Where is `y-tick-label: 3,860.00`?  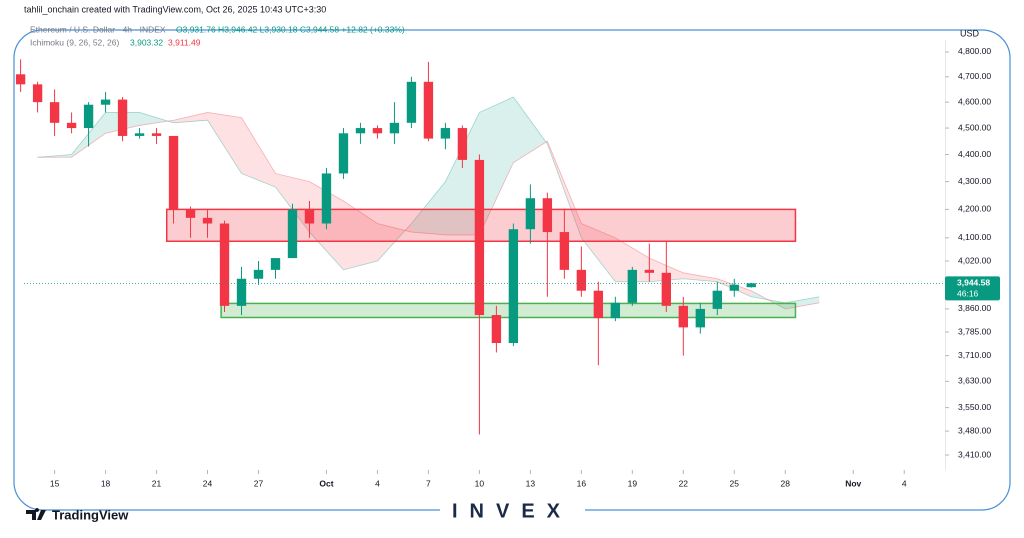 y-tick-label: 3,860.00 is located at coordinates (974, 308).